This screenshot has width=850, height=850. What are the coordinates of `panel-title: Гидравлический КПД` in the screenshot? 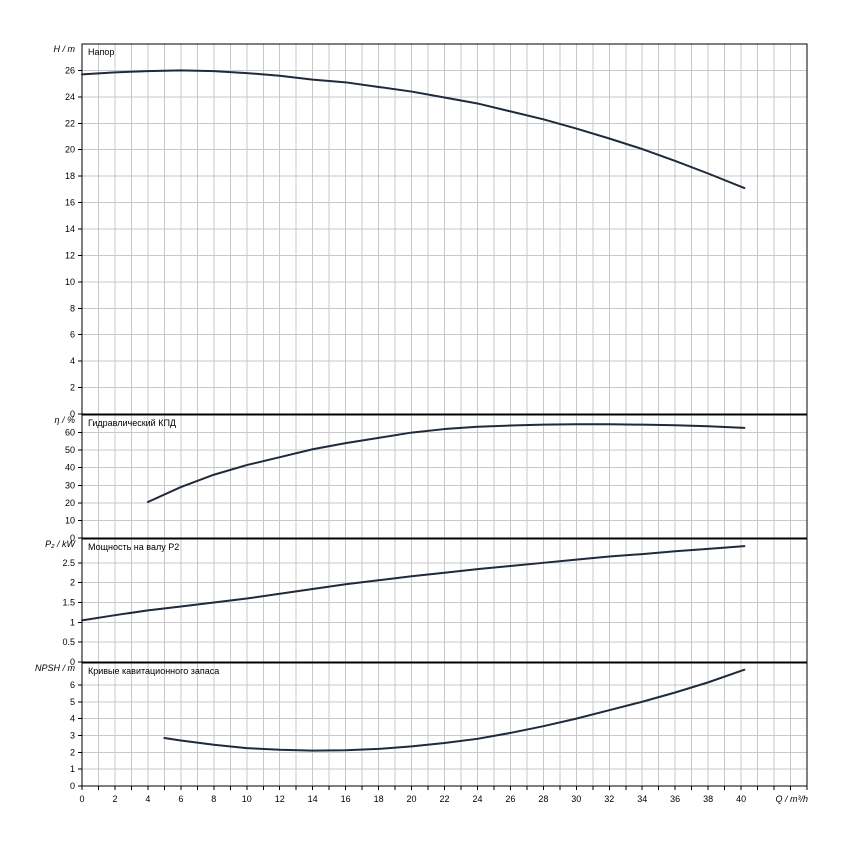 It's located at (132, 423).